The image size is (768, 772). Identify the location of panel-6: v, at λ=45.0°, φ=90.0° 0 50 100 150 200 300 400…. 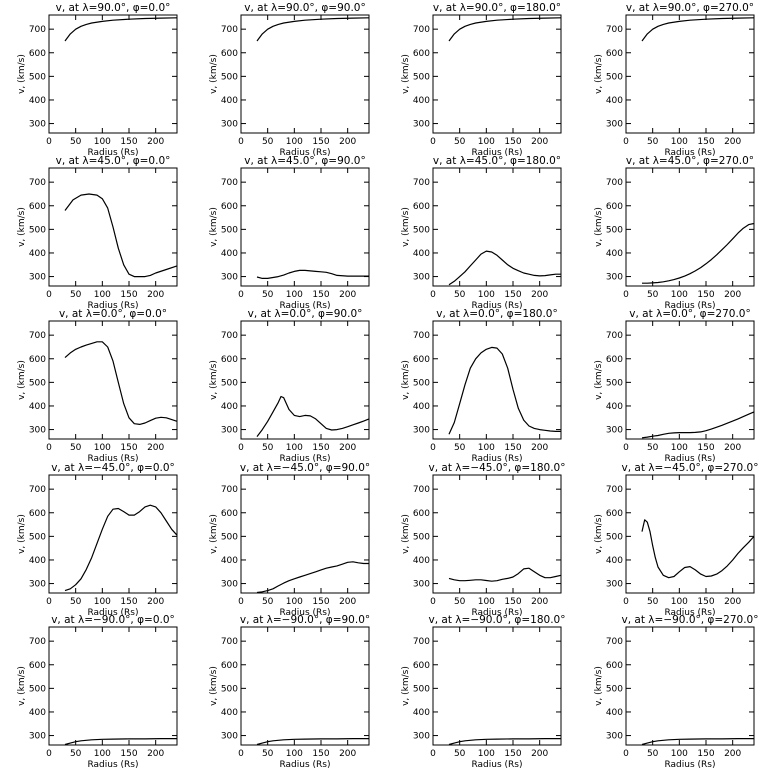
(289, 233).